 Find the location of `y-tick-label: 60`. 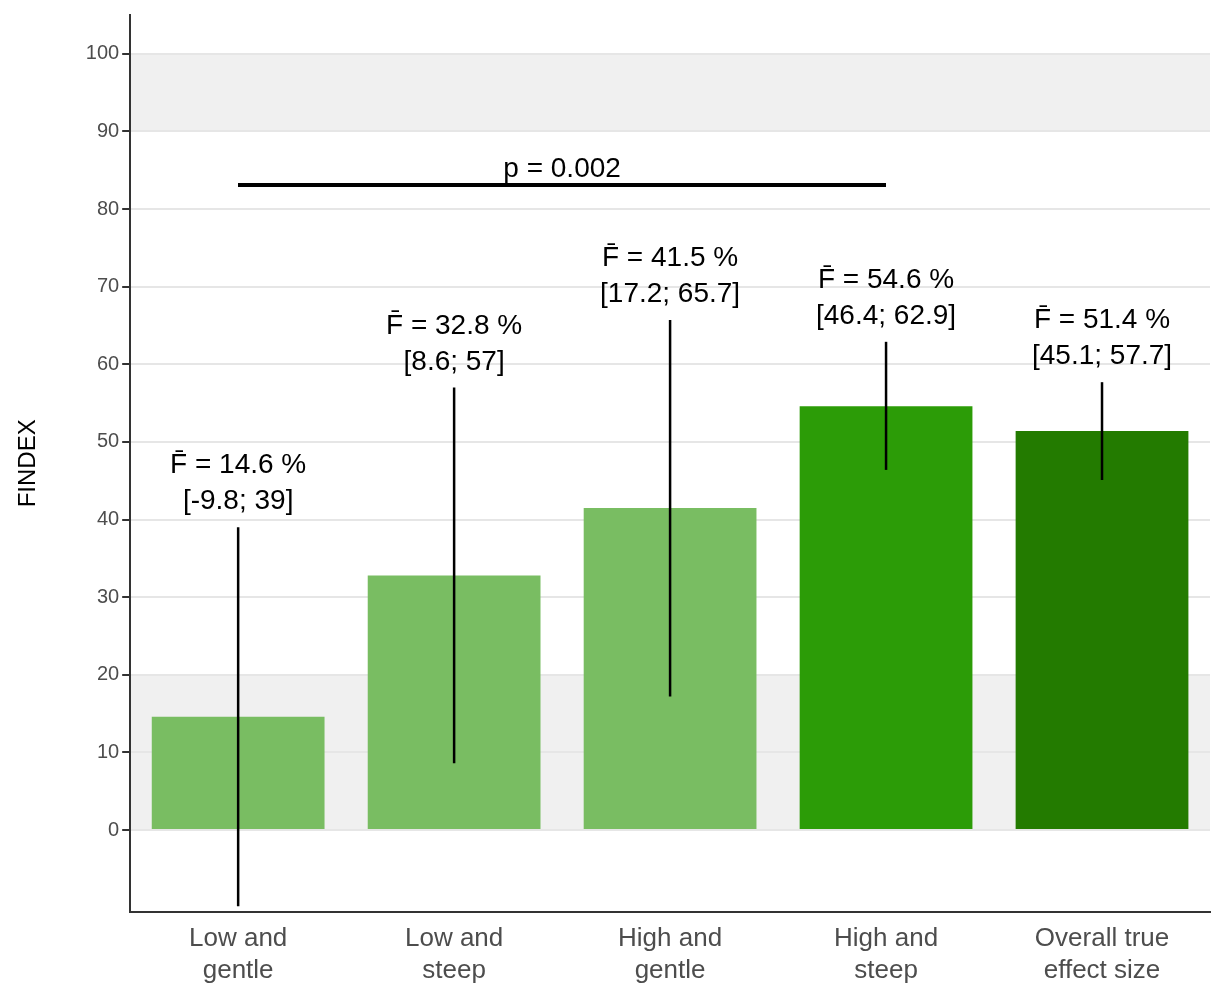

y-tick-label: 60 is located at coordinates (108, 362).